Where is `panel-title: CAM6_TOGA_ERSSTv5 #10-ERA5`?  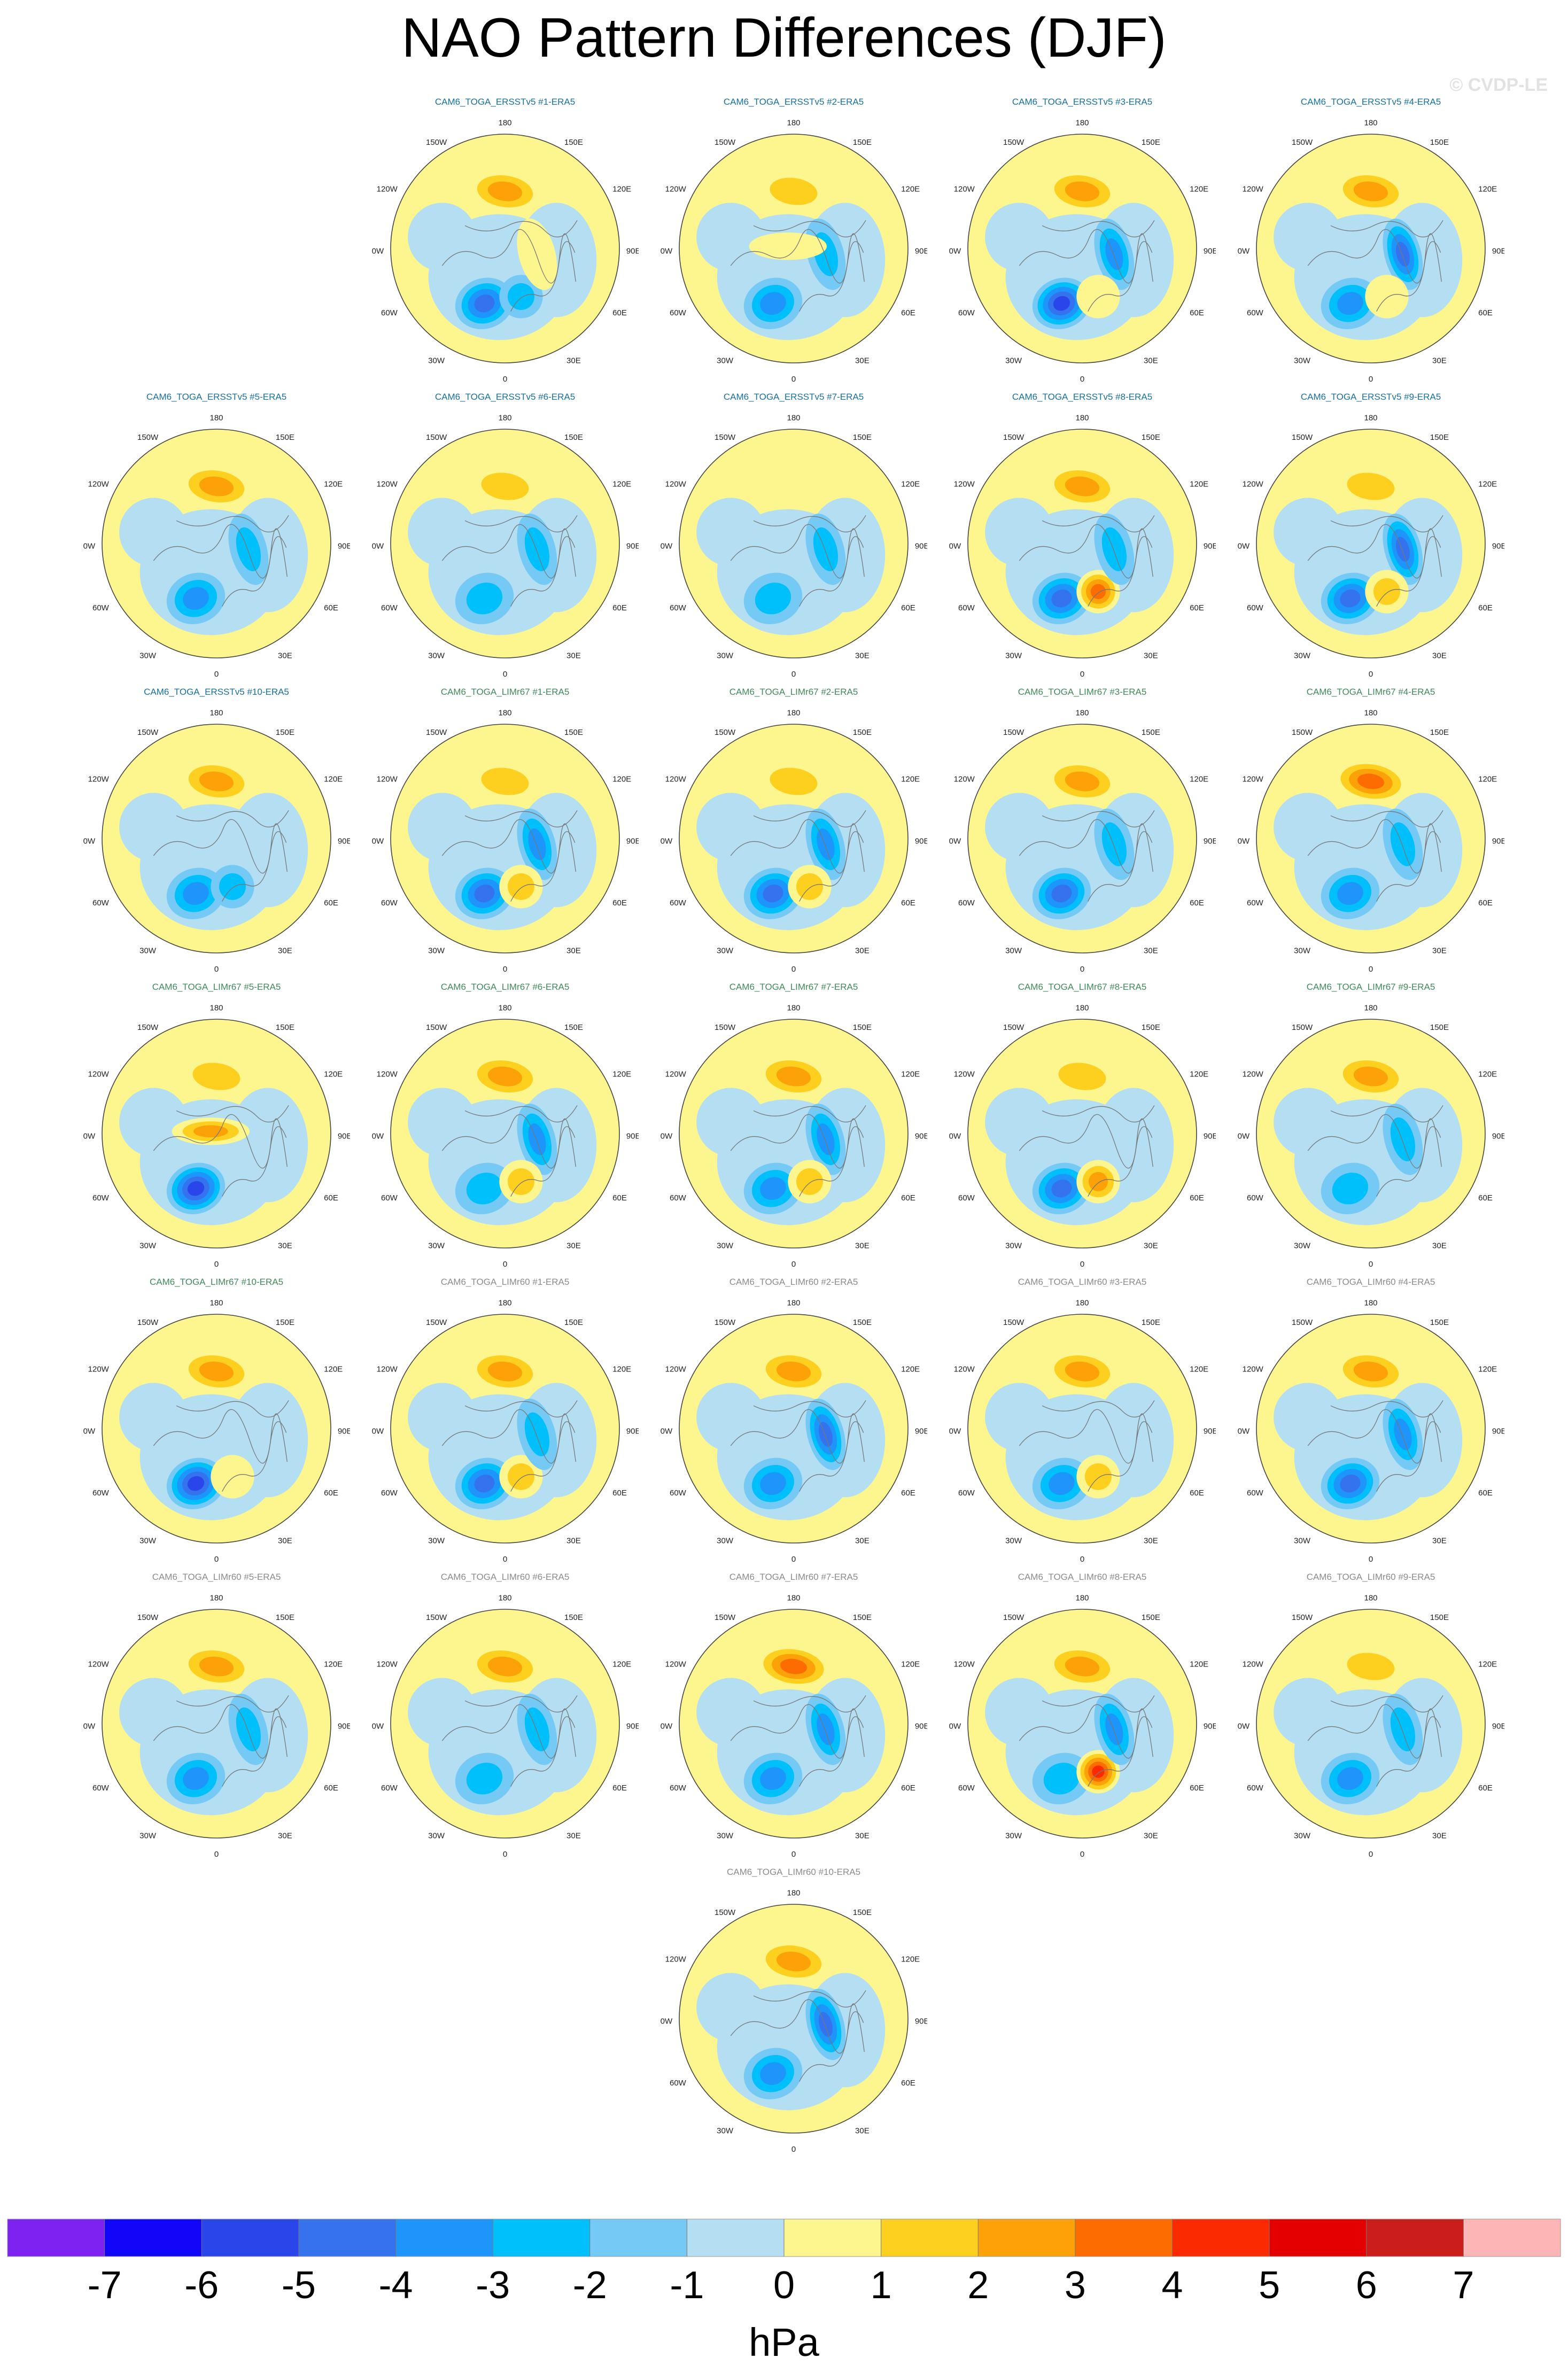 panel-title: CAM6_TOGA_ERSSTv5 #10-ERA5 is located at coordinates (217, 692).